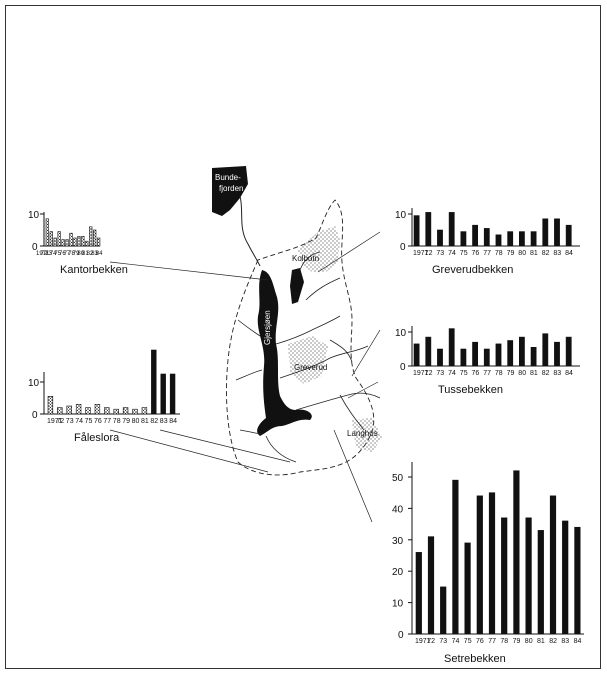  I want to click on chart-title: Greverudbekken, so click(472, 270).